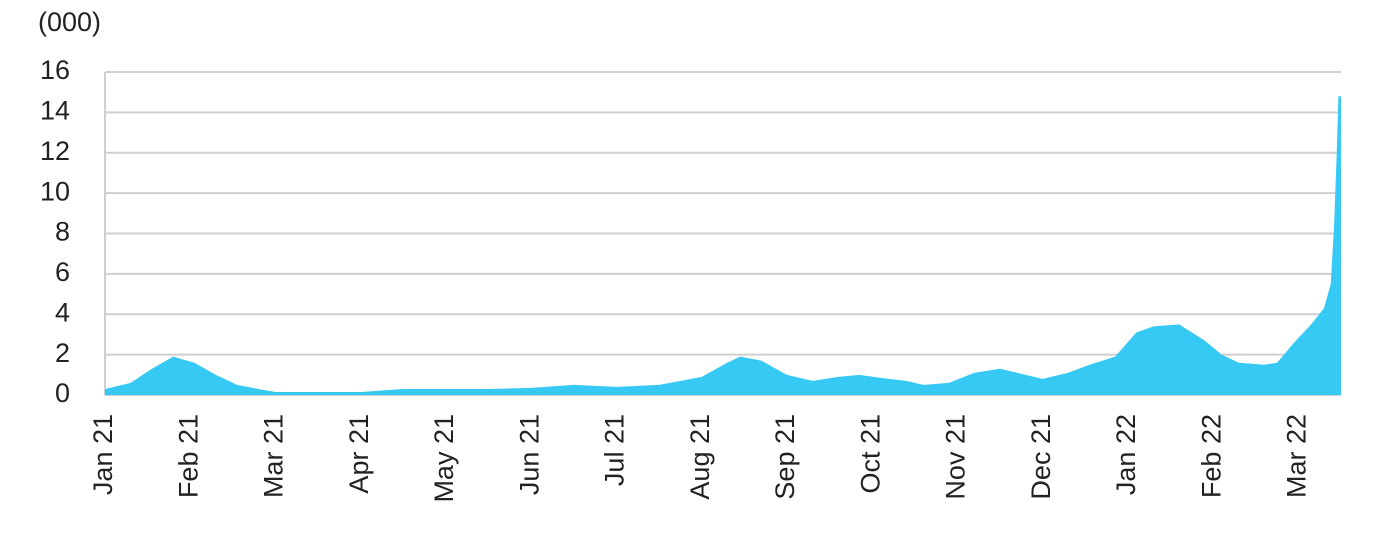 Image resolution: width=1380 pixels, height=548 pixels. What do you see at coordinates (615, 450) in the screenshot?
I see `x-tick-label: Jul 21` at bounding box center [615, 450].